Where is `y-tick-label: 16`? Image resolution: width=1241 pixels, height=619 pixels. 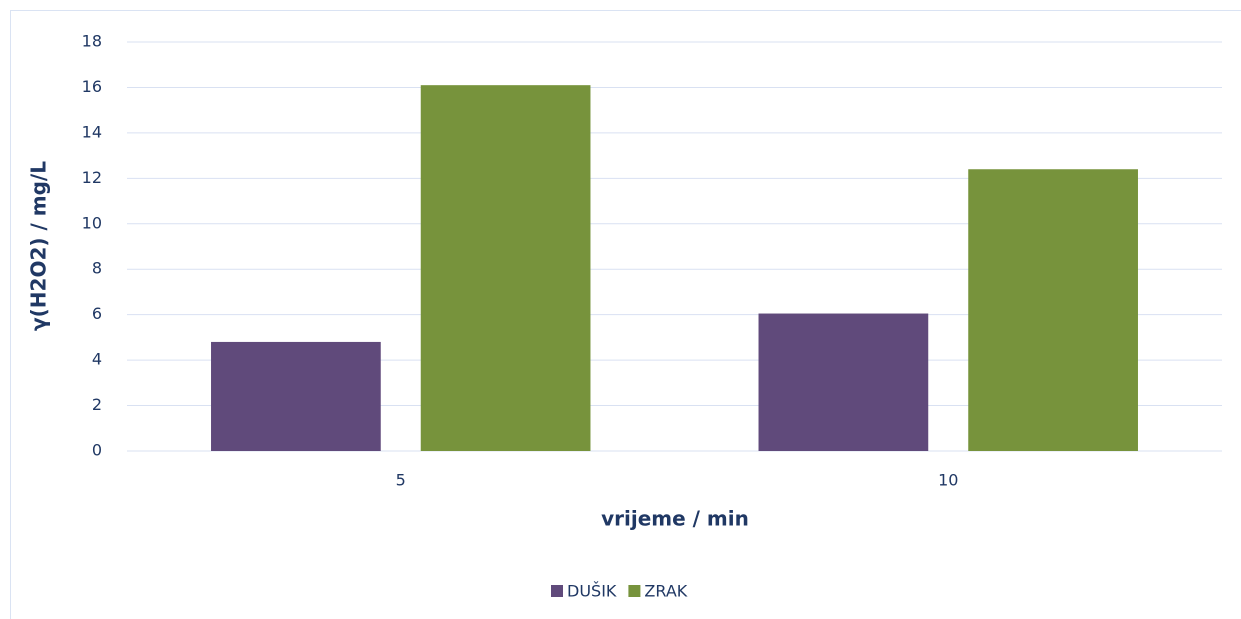
y-tick-label: 16 is located at coordinates (92, 86).